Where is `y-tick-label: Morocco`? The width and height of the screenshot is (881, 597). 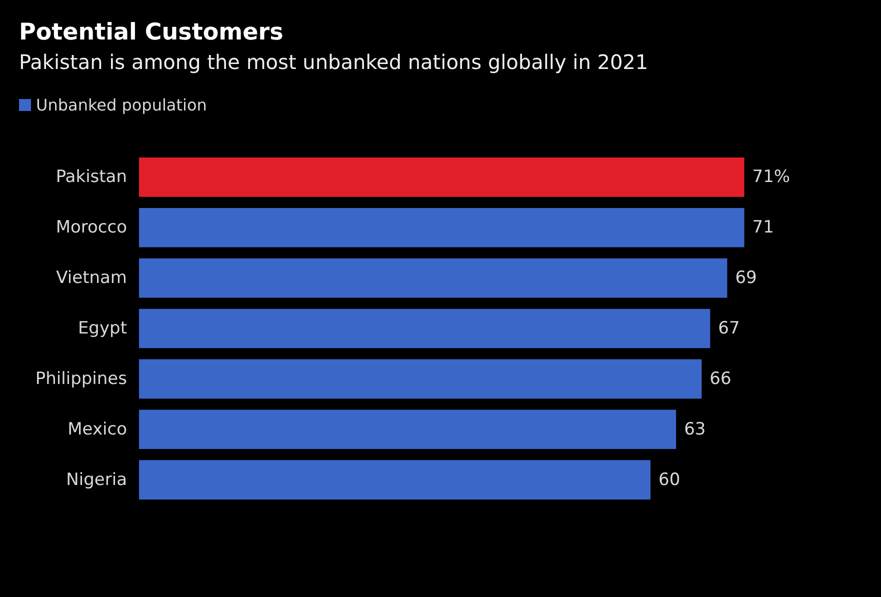
y-tick-label: Morocco is located at coordinates (91, 228).